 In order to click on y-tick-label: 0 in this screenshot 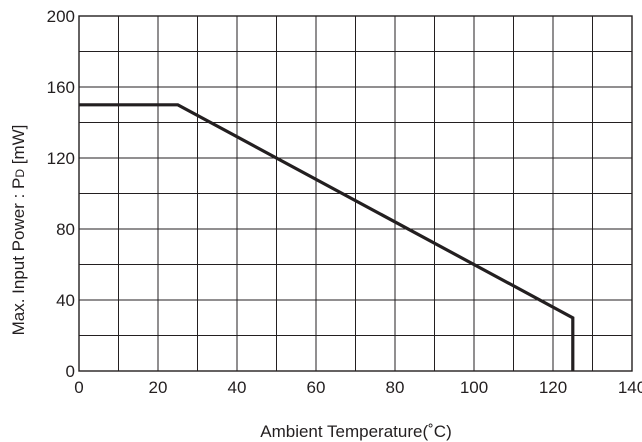, I will do `click(70, 371)`.